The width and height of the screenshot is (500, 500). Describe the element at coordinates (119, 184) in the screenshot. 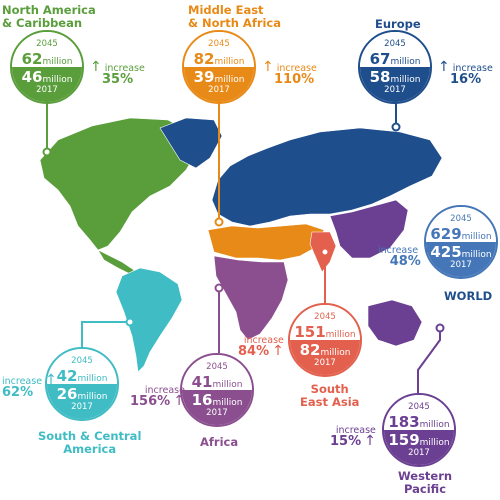

I see `map-region-north-america` at that location.